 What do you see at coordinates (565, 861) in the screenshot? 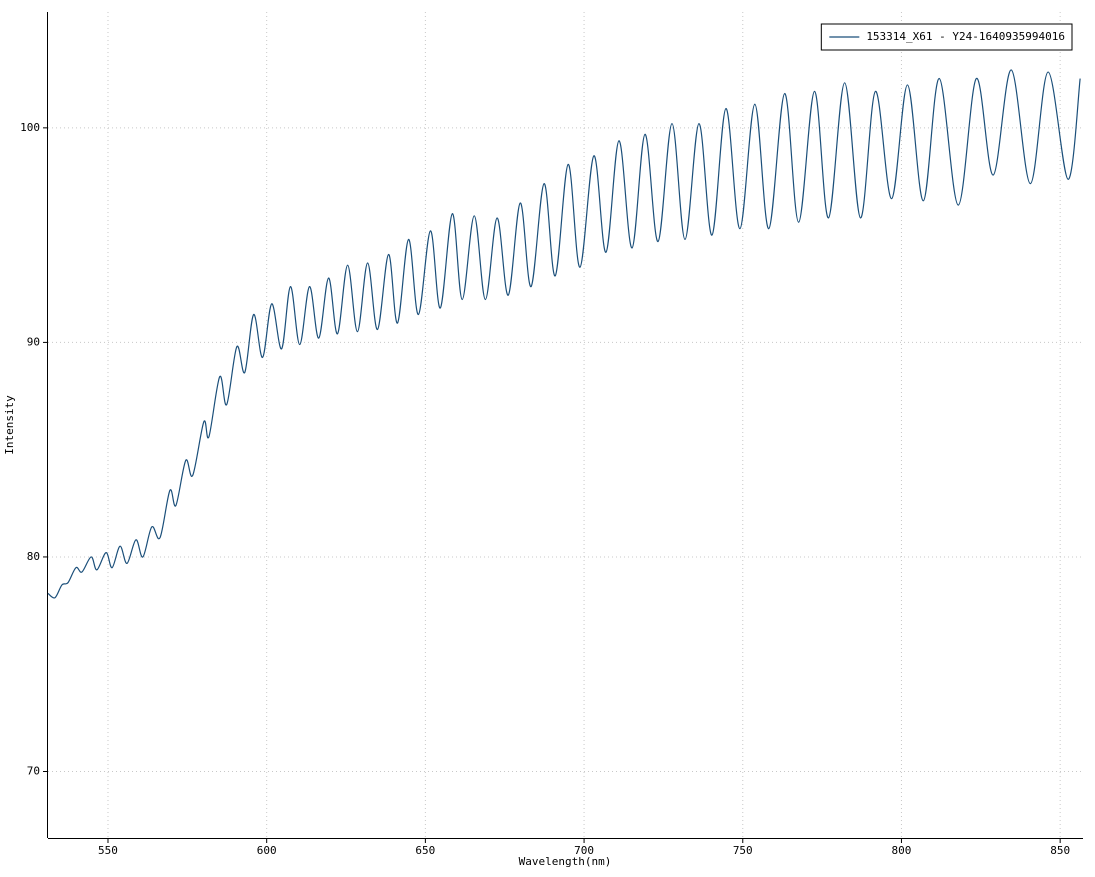
I see `x-axis-label: Wavelength(nm)` at bounding box center [565, 861].